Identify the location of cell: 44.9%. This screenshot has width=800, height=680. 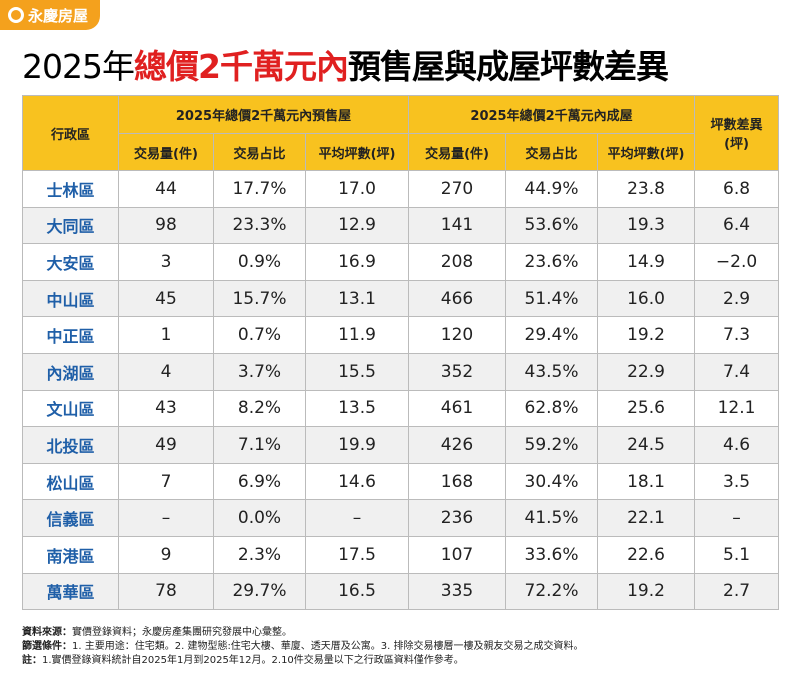
(552, 189).